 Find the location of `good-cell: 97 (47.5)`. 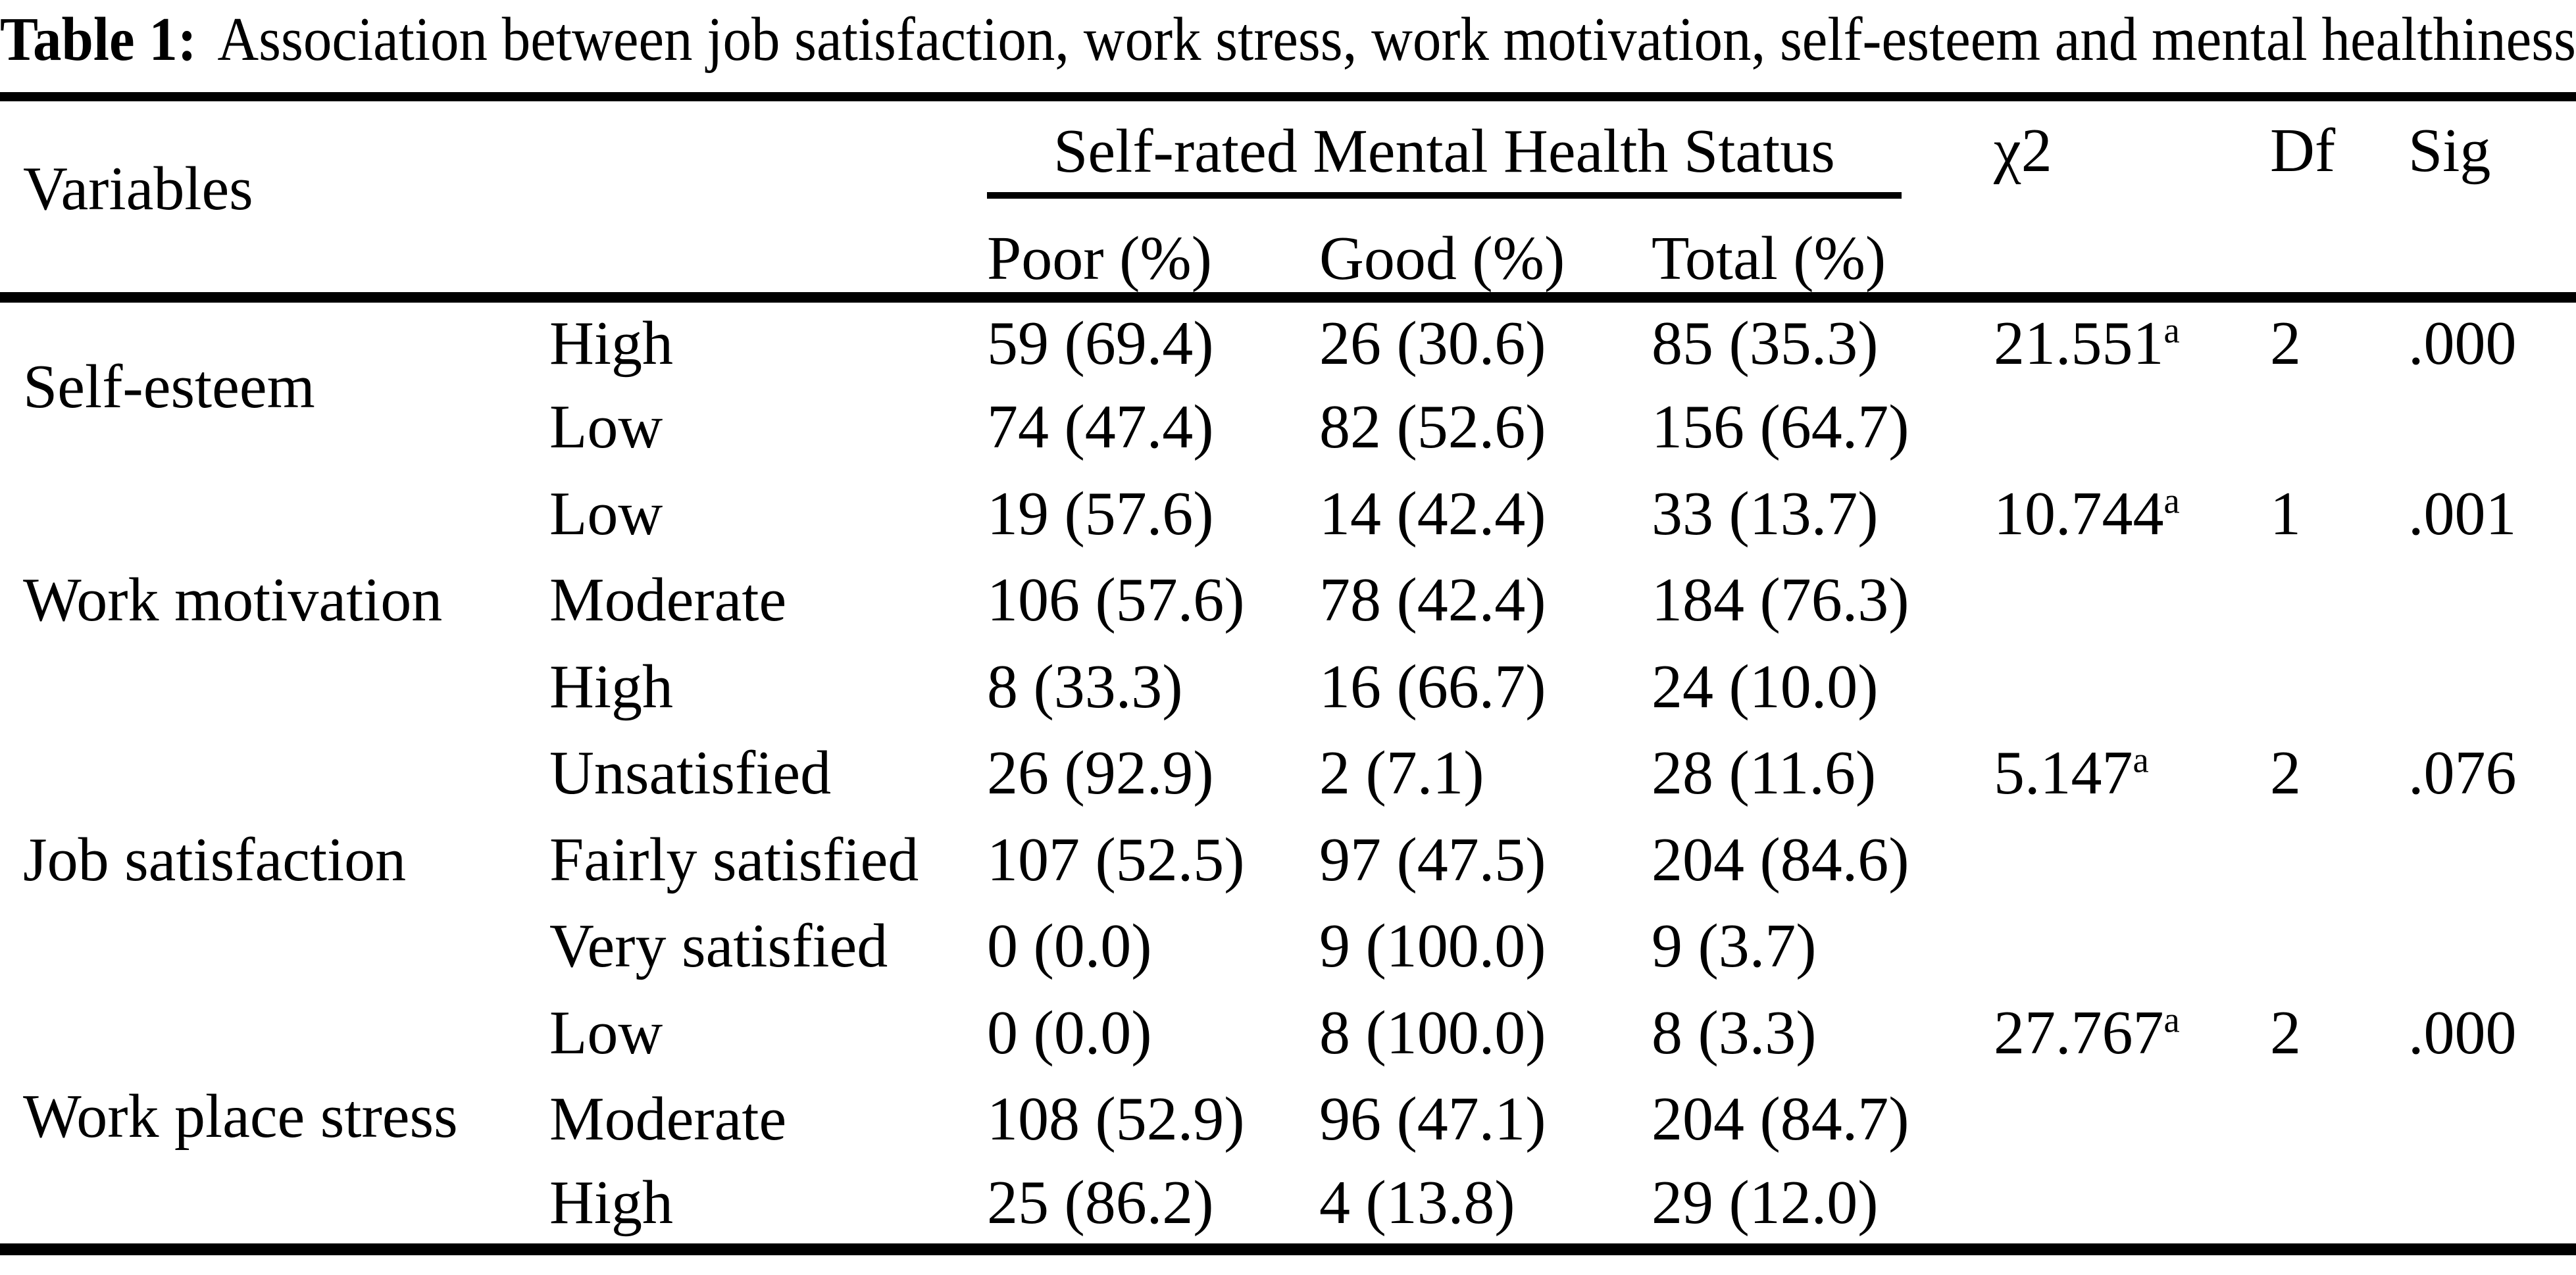

good-cell: 97 (47.5) is located at coordinates (1432, 860).